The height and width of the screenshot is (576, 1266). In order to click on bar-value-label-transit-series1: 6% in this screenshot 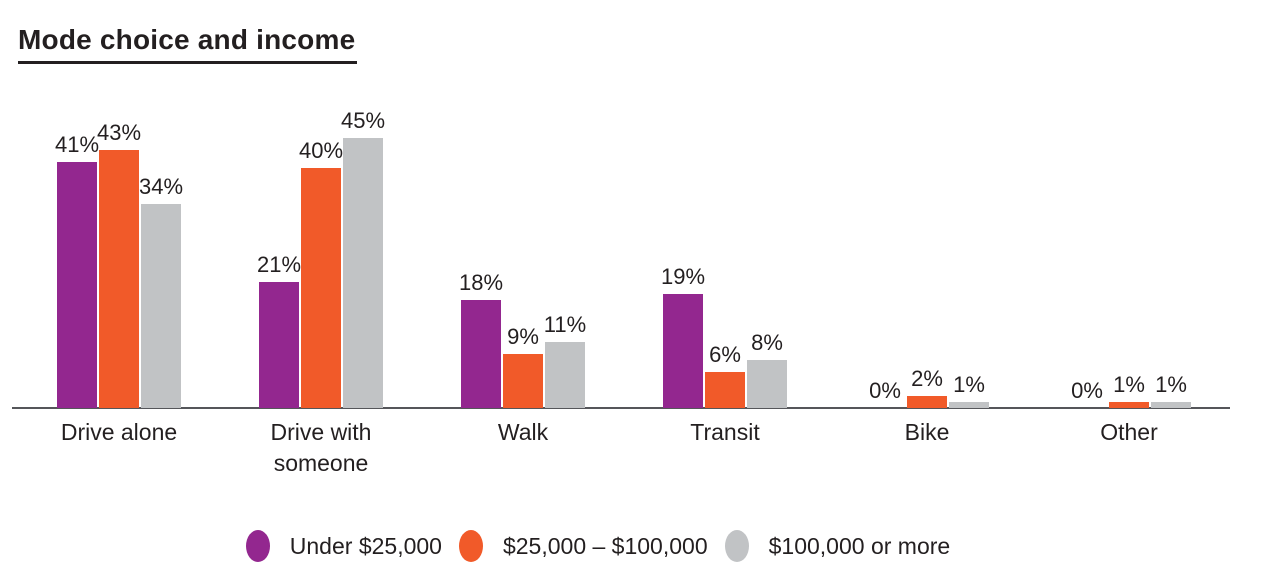, I will do `click(725, 354)`.